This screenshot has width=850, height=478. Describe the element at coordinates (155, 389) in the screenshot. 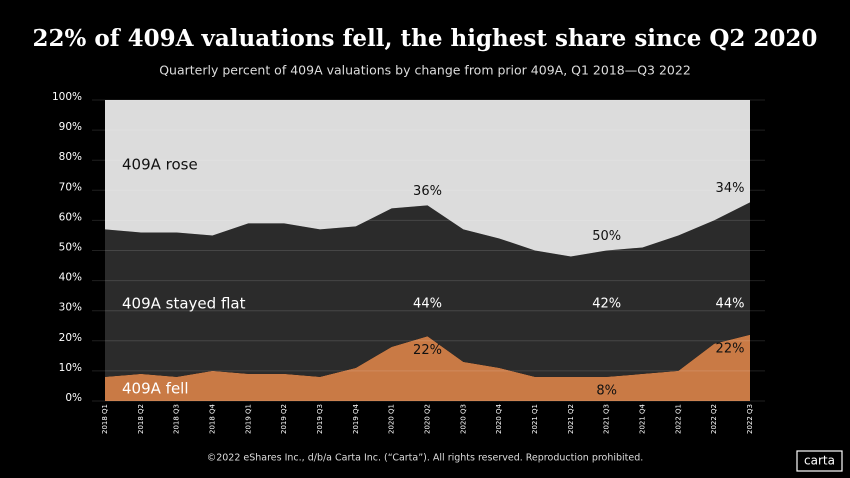

I see `series-label: 409A fell` at that location.